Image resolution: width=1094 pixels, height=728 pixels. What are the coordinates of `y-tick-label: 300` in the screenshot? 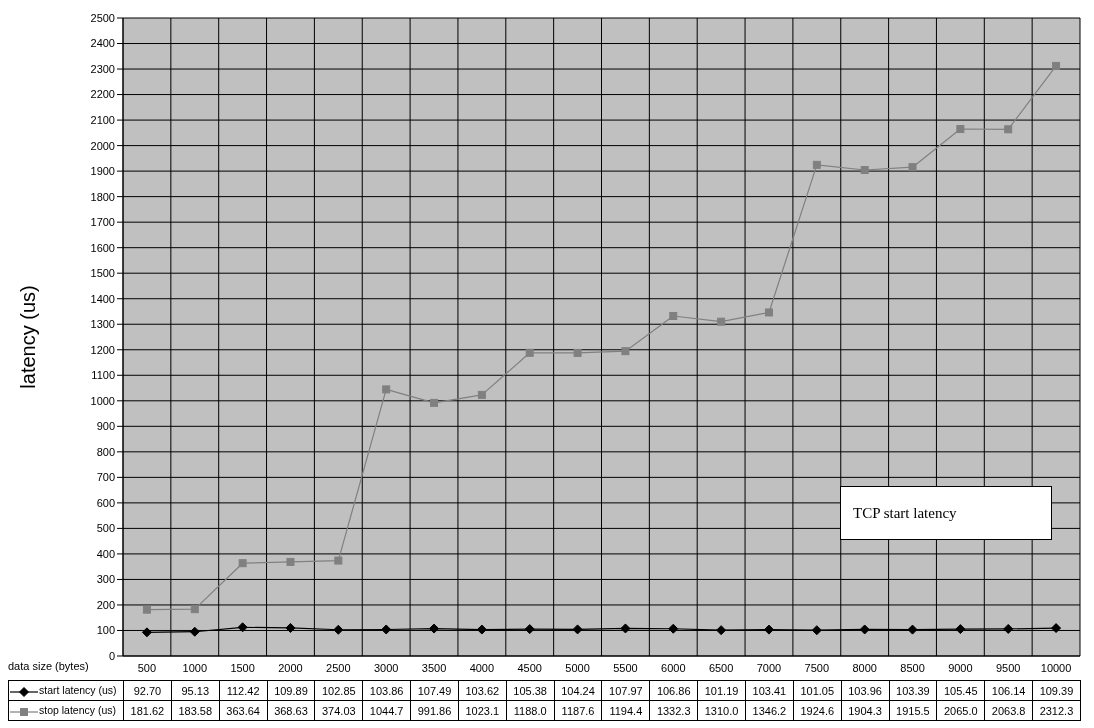 It's located at (105, 579).